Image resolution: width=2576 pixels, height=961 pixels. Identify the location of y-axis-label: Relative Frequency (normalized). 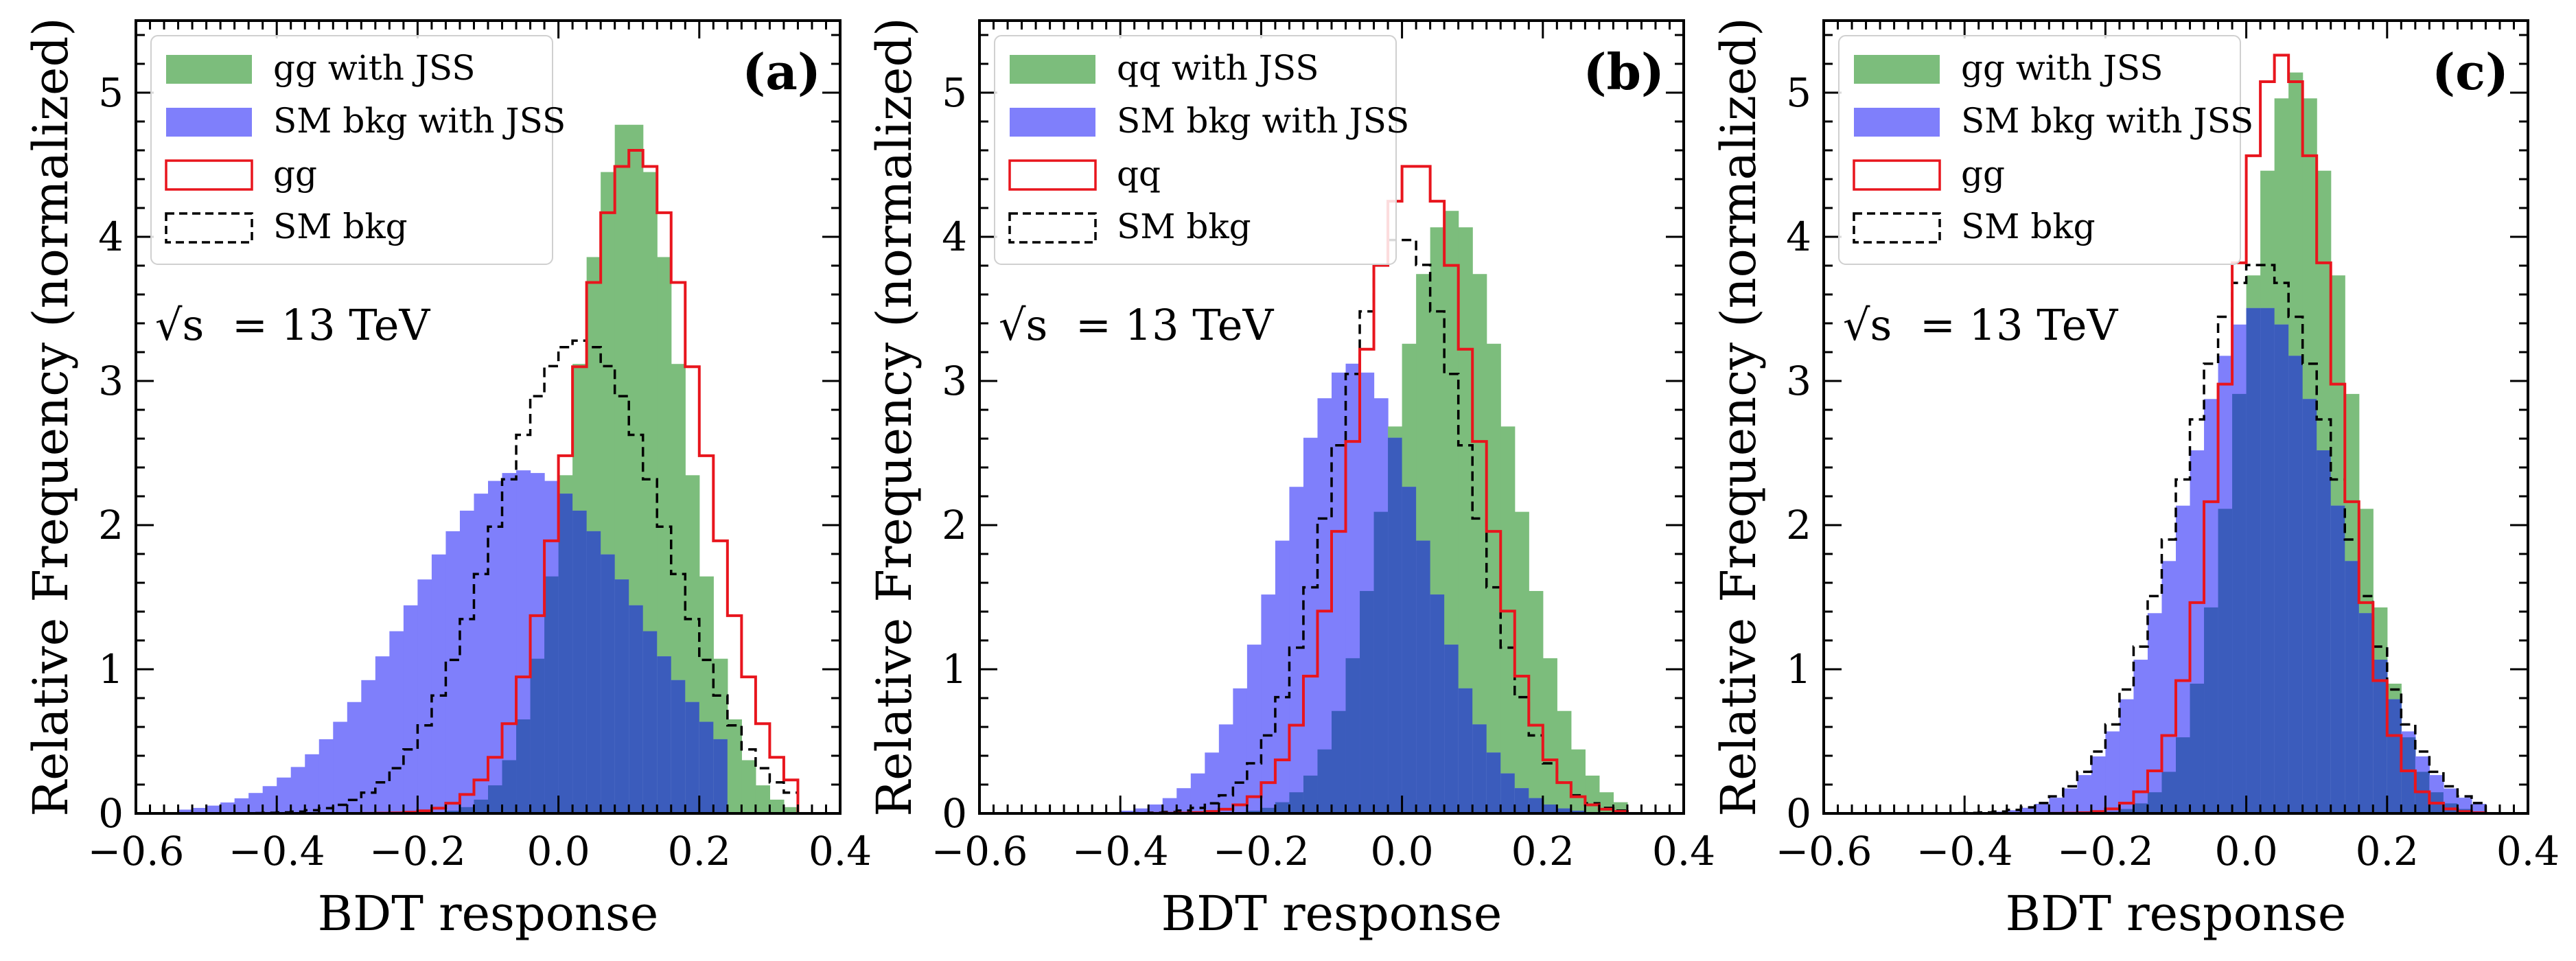
(51, 416).